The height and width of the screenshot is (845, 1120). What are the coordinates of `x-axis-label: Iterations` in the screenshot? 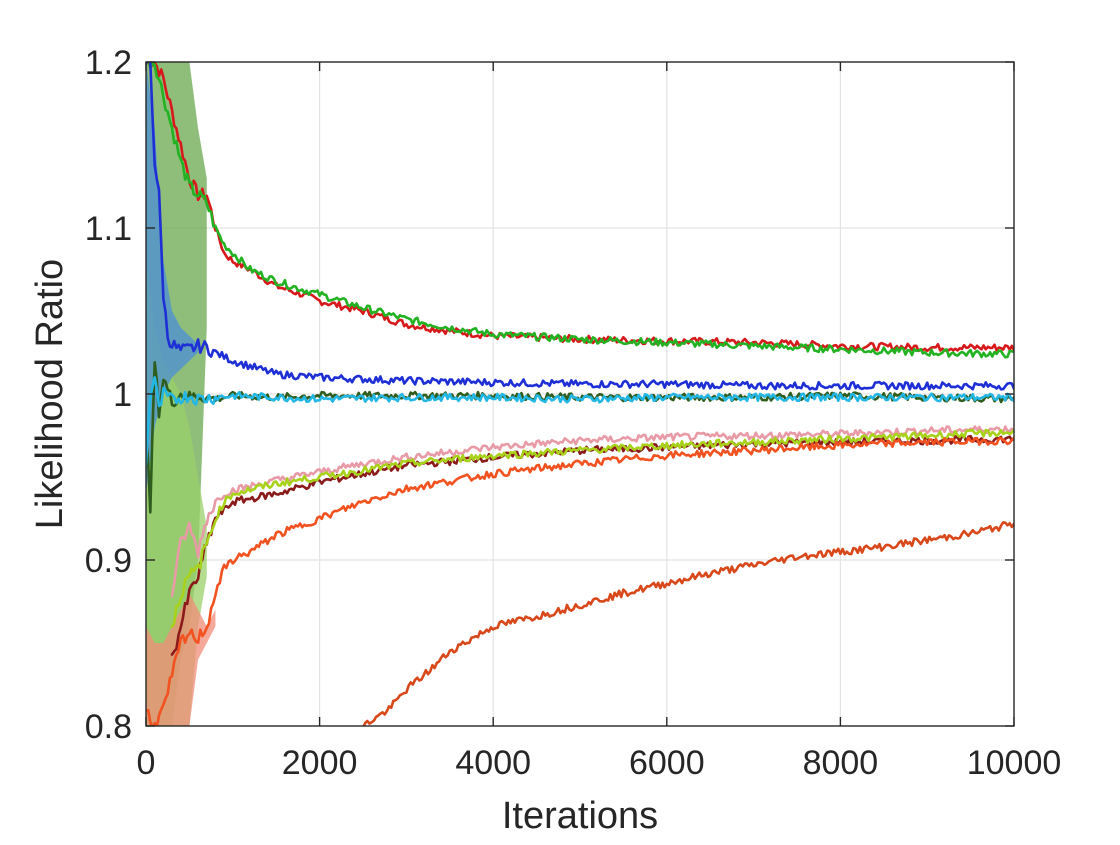 It's located at (580, 816).